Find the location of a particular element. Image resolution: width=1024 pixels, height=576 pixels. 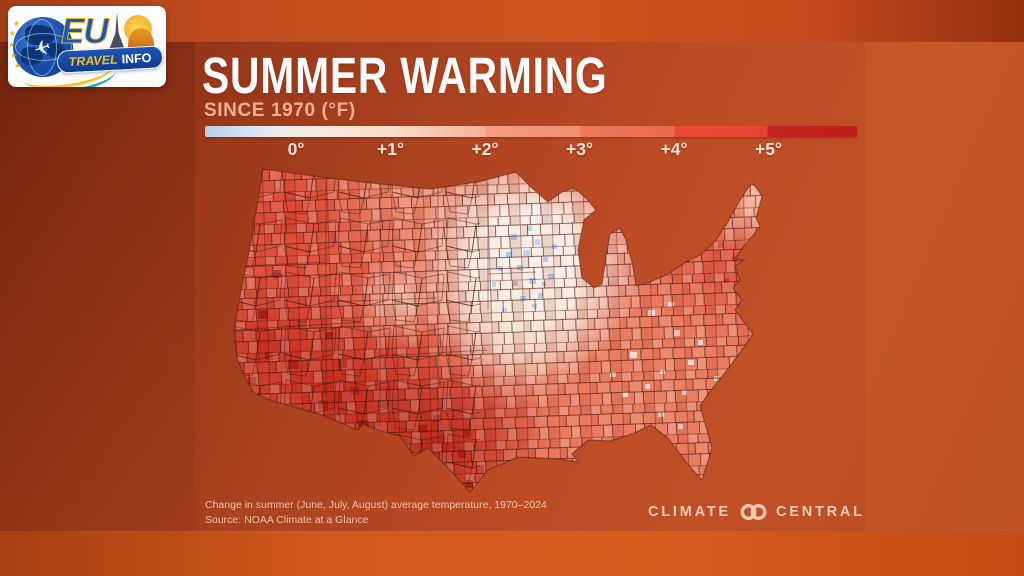

scale-tick-5: +5° is located at coordinates (768, 149).